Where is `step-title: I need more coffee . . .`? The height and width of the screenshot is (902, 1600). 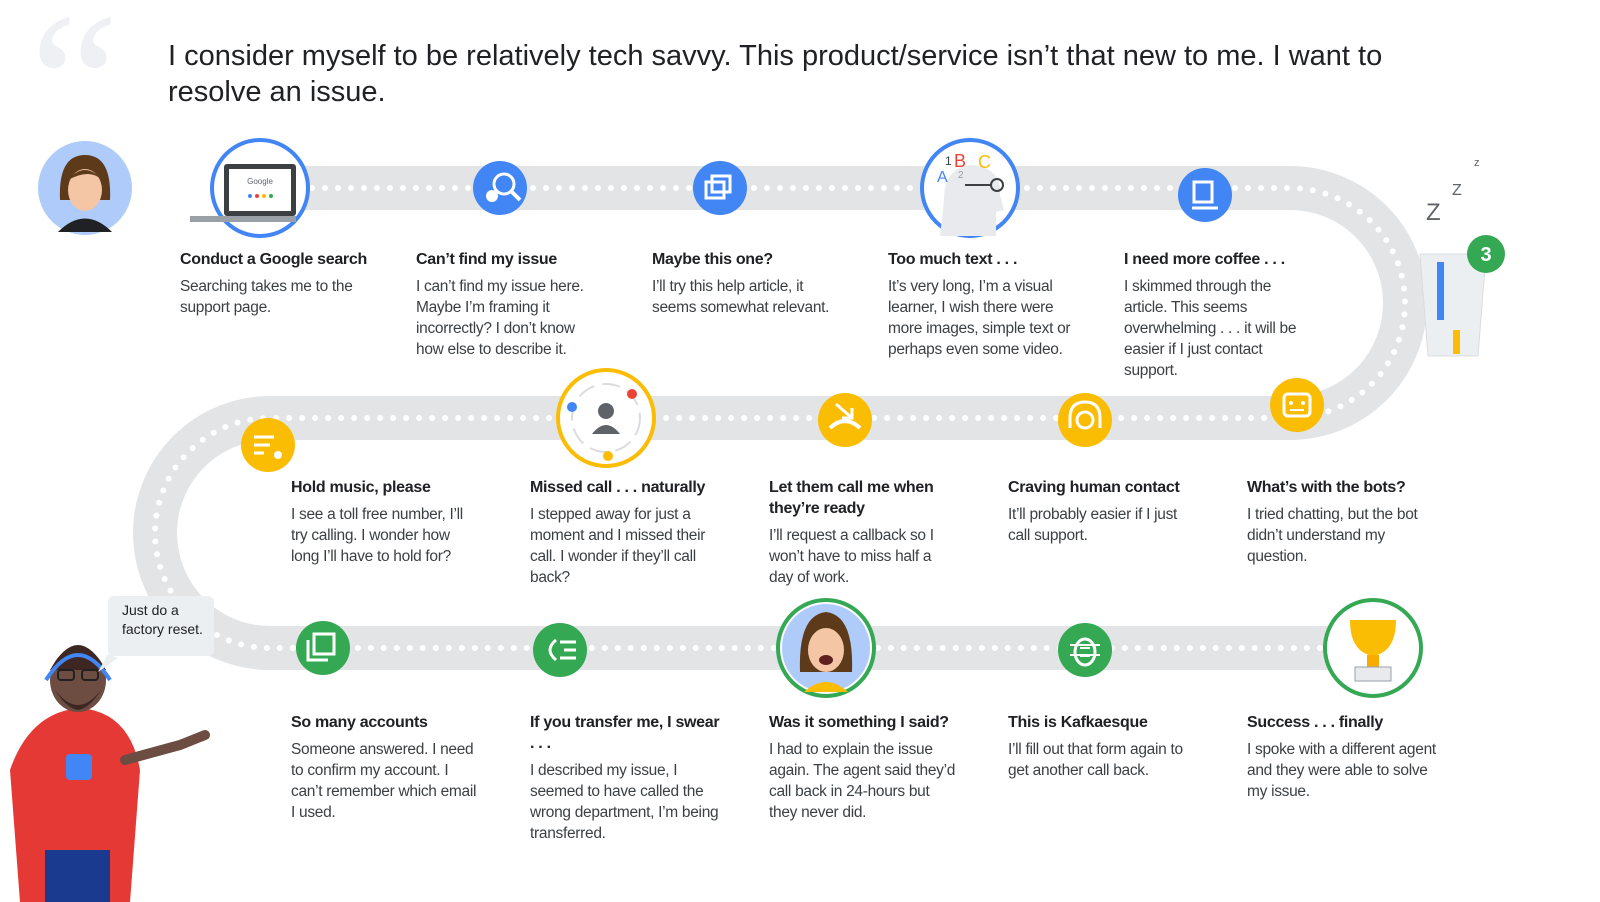
step-title: I need more coffee . . . is located at coordinates (1204, 259).